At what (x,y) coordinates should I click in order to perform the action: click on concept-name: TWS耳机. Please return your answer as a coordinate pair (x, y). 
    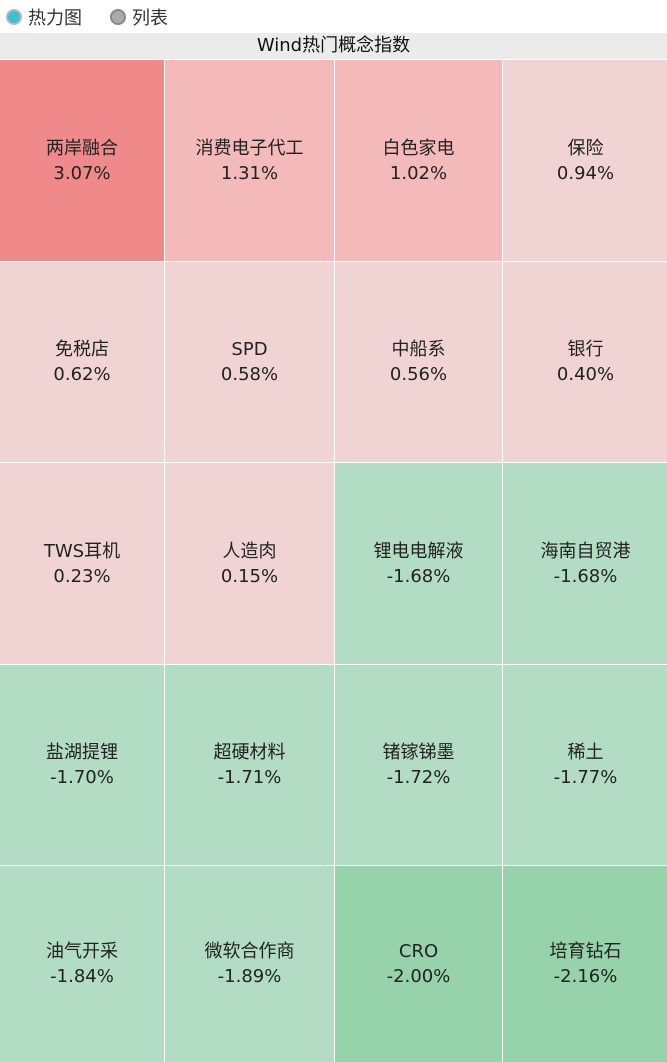
    Looking at the image, I should click on (82, 551).